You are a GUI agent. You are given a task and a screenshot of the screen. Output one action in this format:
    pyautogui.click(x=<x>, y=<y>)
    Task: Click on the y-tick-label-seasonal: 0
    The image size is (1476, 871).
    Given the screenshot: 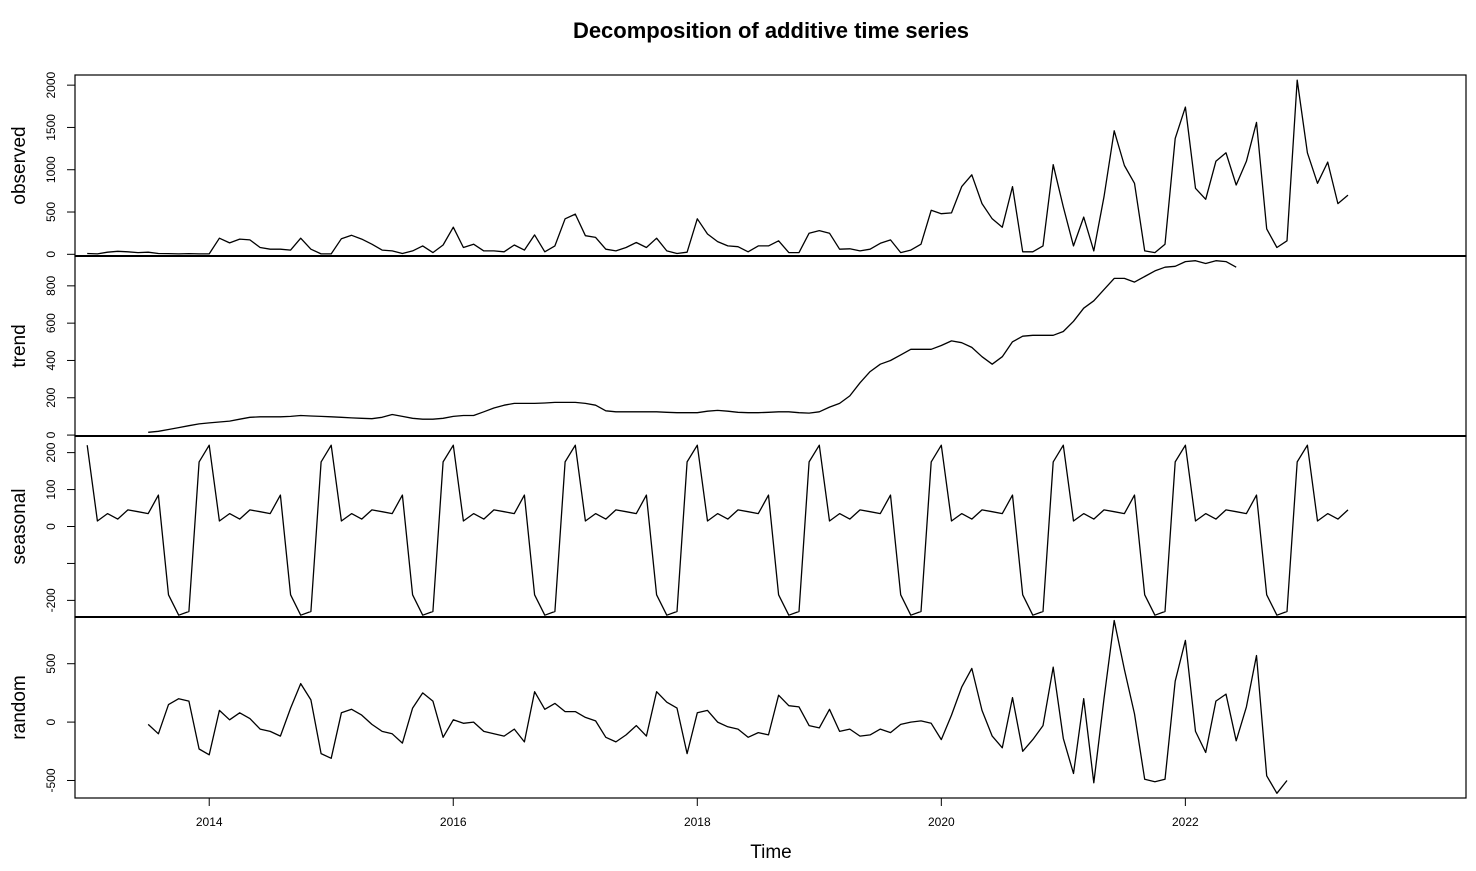 What is the action you would take?
    pyautogui.click(x=51, y=526)
    